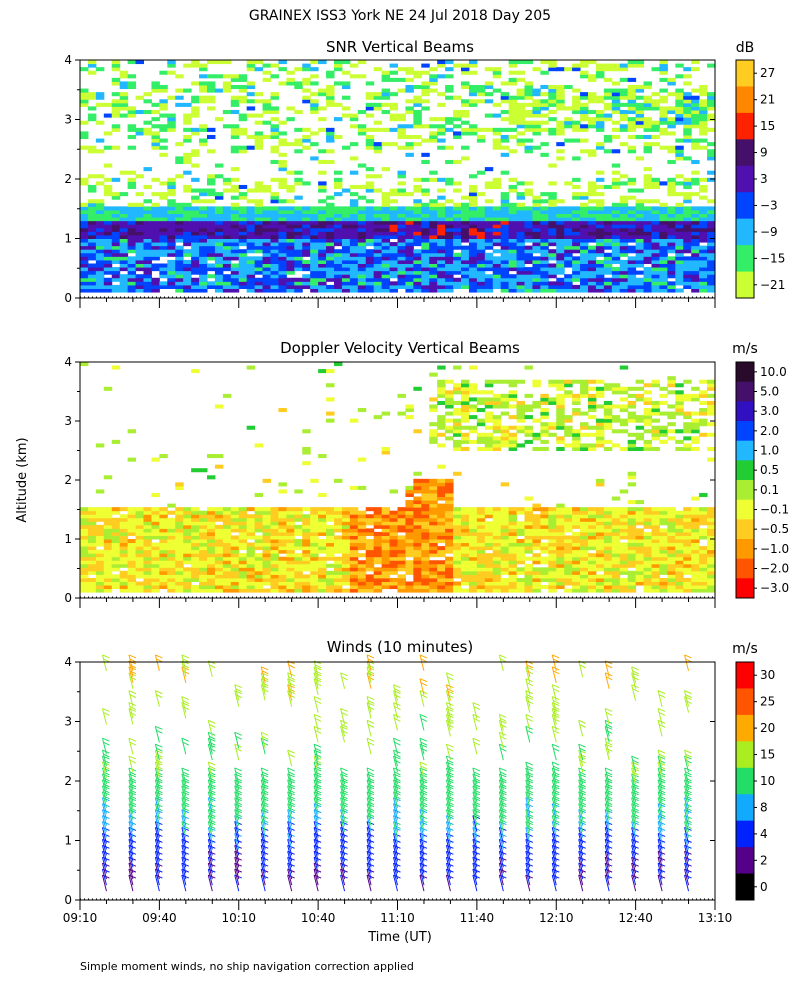  What do you see at coordinates (772, 258) in the screenshot?
I see `colorbar-tick-label: −15` at bounding box center [772, 258].